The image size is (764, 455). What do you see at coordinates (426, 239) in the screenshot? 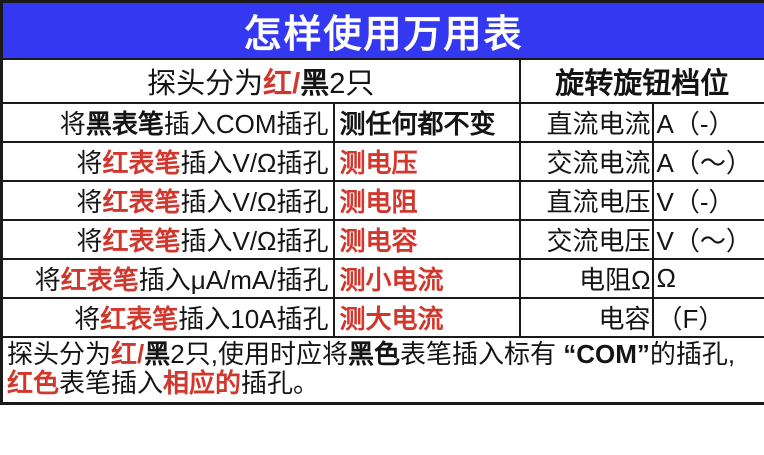
I see `measurement-result-cell: 测电容` at bounding box center [426, 239].